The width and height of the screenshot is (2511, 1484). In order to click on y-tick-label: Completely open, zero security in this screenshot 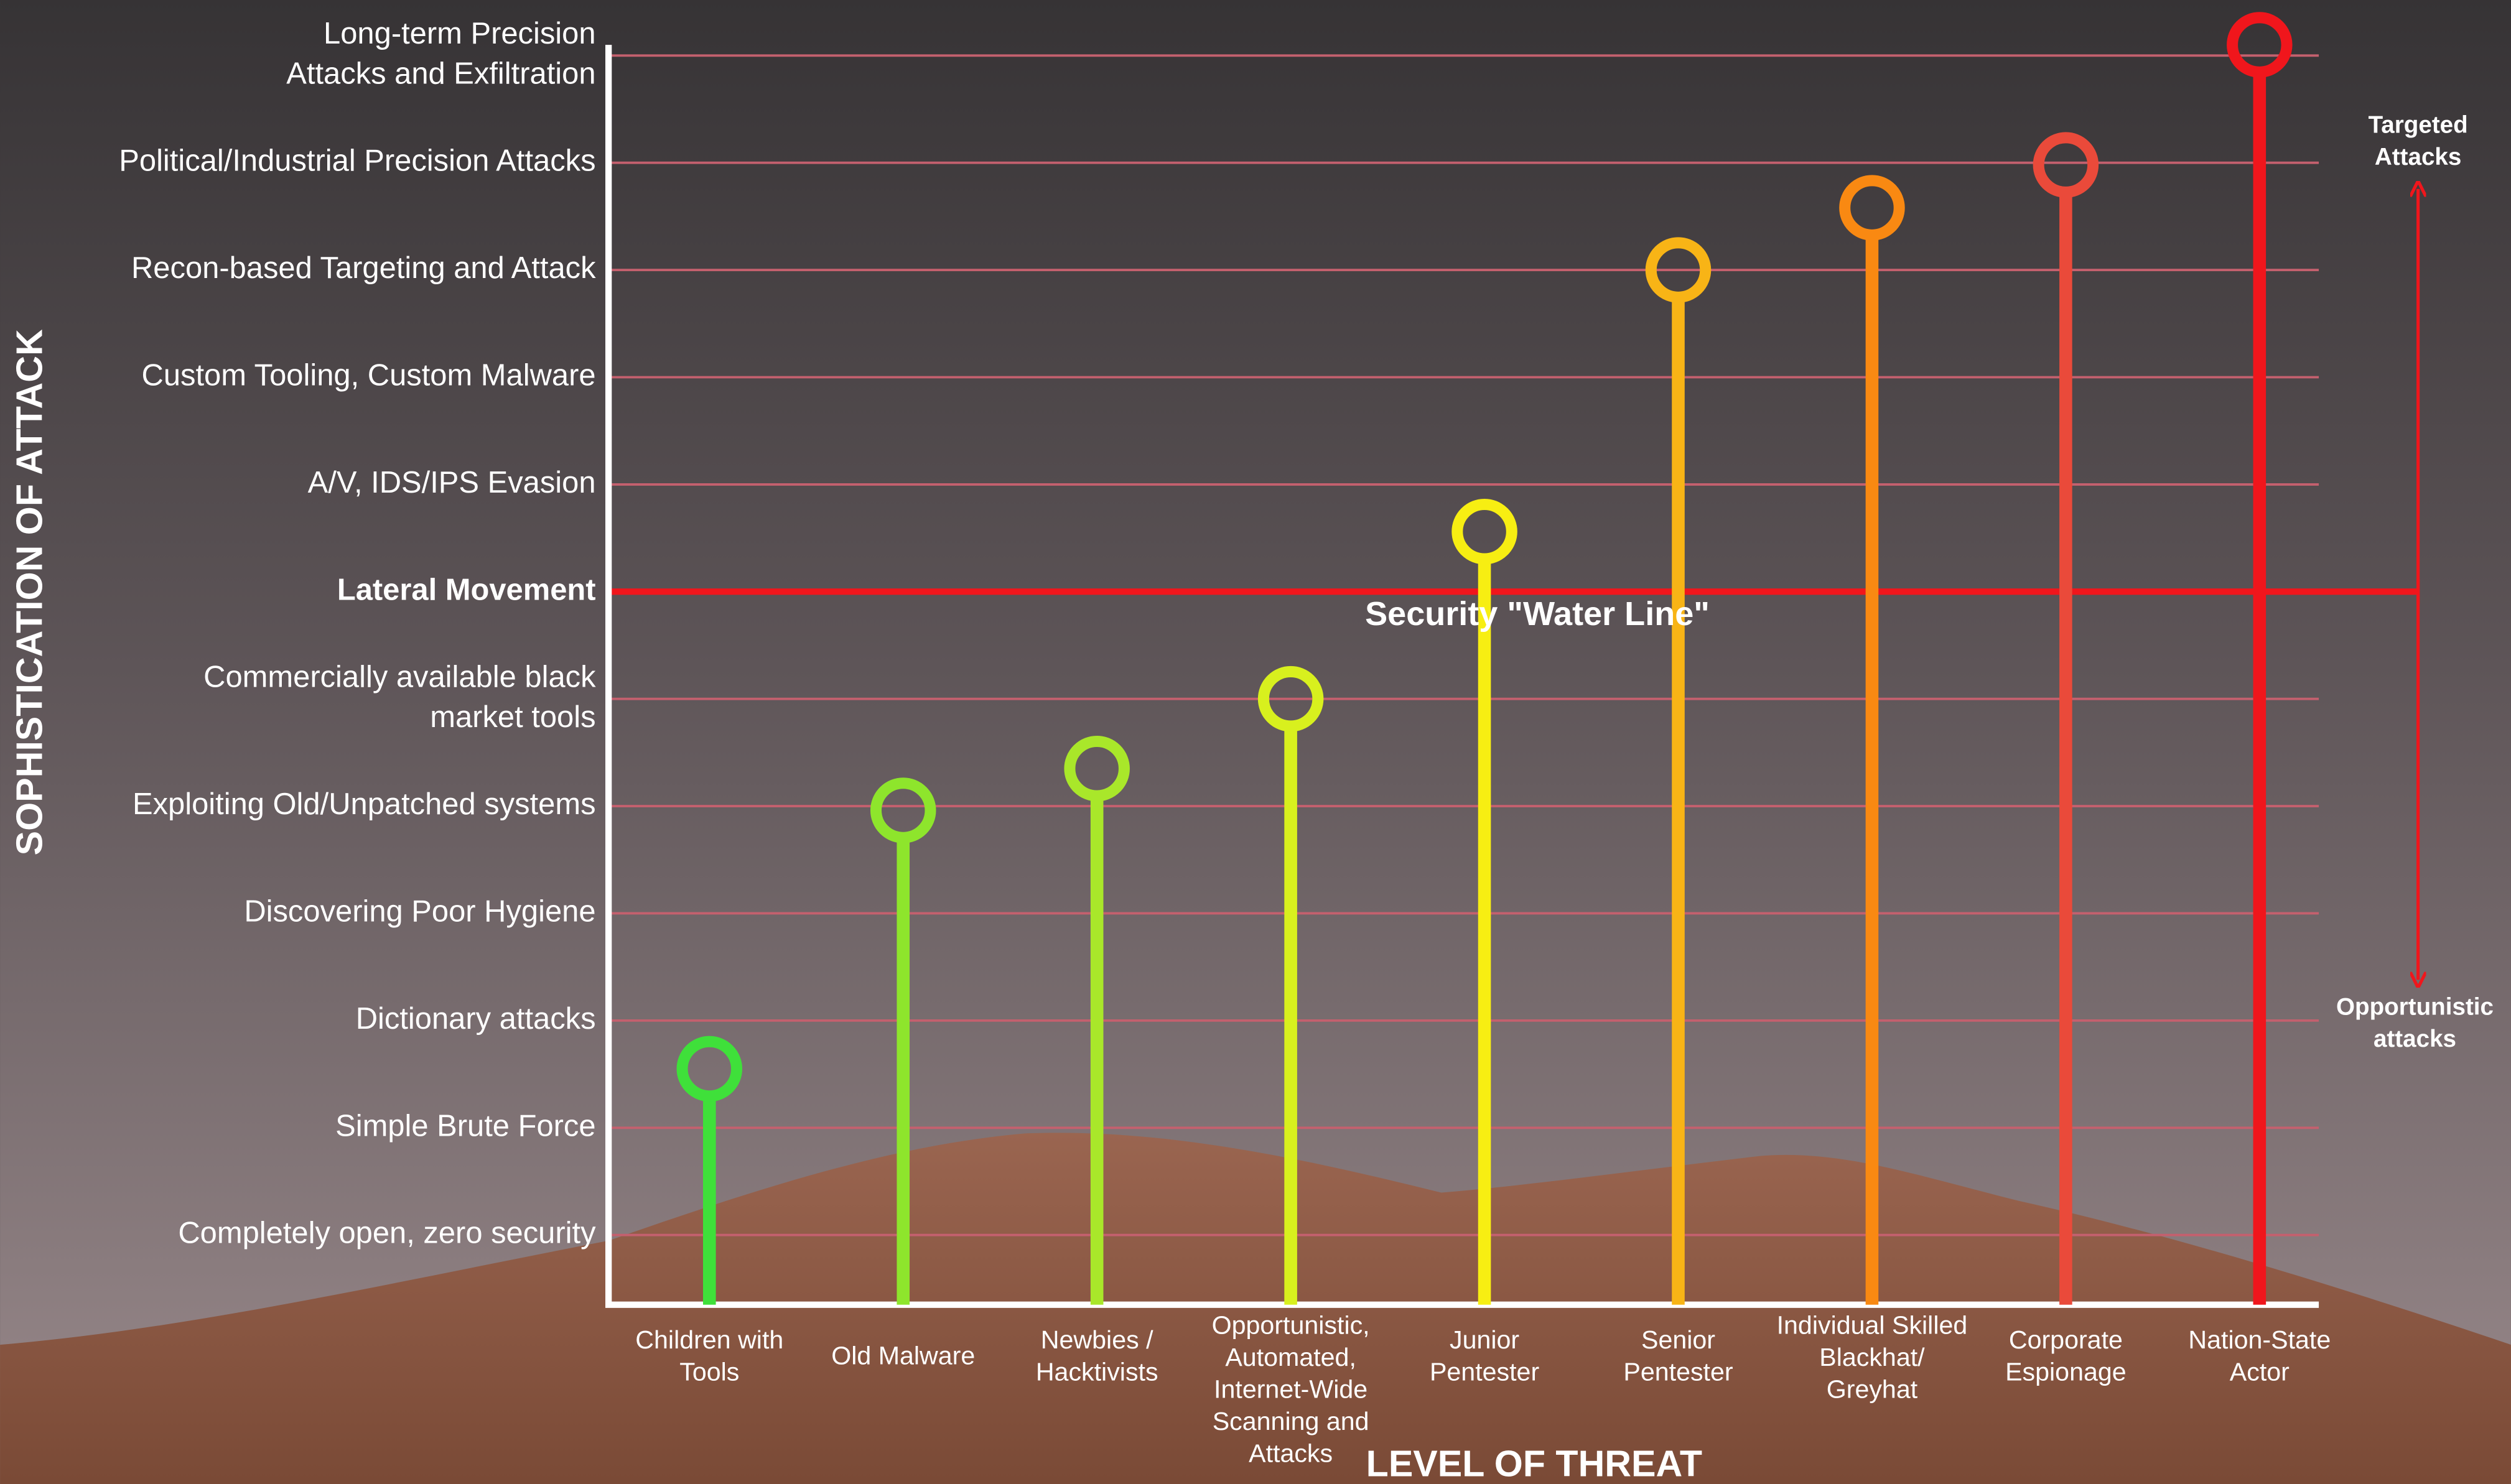, I will do `click(387, 1233)`.